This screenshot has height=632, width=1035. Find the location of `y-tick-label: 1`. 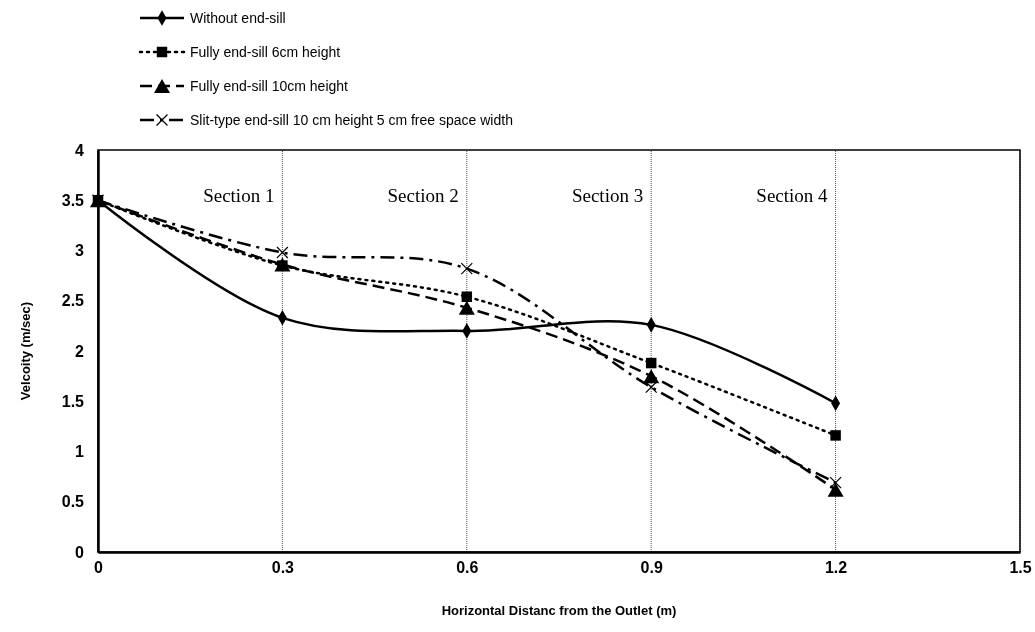

y-tick-label: 1 is located at coordinates (80, 452).